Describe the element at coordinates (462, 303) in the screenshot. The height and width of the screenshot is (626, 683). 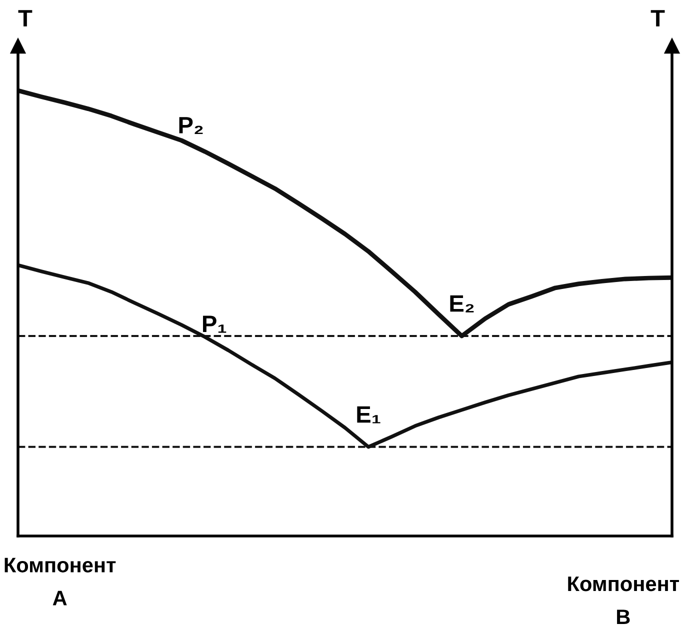
I see `annotation: E₂` at that location.